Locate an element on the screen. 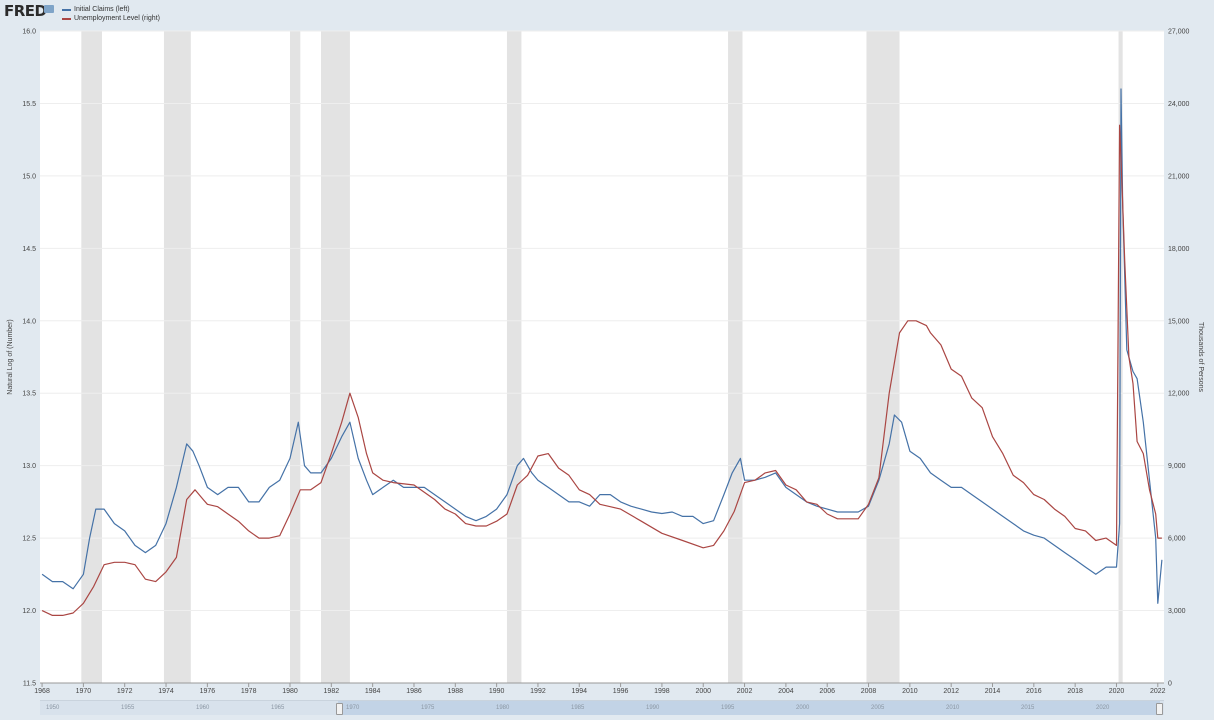  y-right-tick-1: 3,000 is located at coordinates (1177, 611).